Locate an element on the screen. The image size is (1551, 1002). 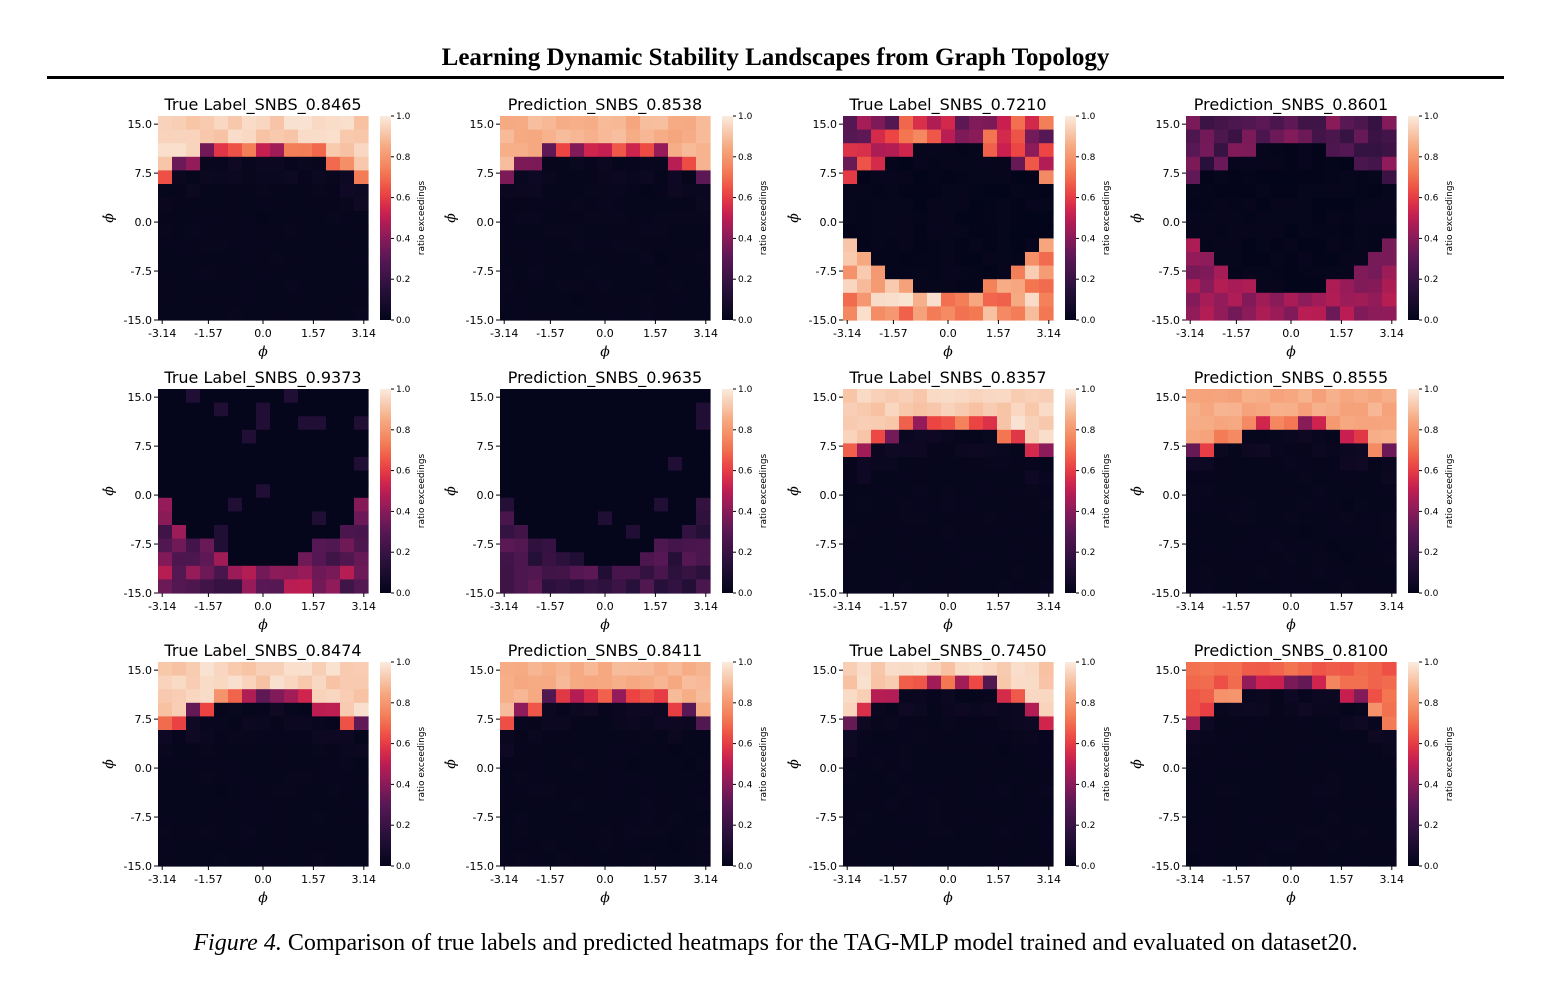
y-axis-label: ϕ̇ is located at coordinates (794, 491).